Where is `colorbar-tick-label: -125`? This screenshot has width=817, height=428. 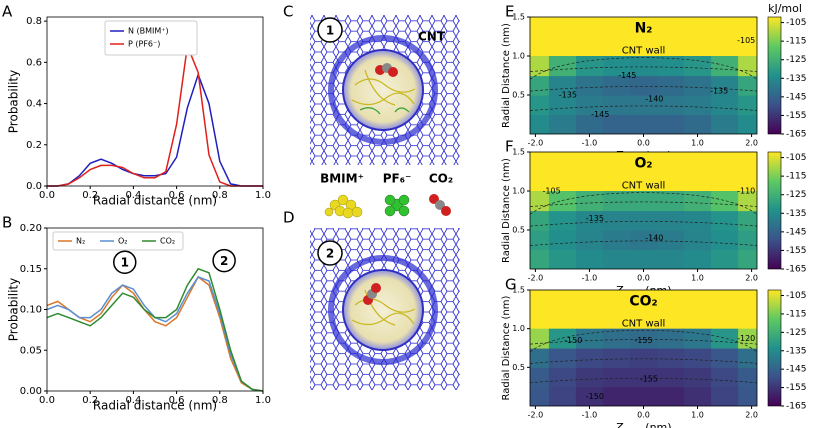
colorbar-tick-label: -125 is located at coordinates (796, 333).